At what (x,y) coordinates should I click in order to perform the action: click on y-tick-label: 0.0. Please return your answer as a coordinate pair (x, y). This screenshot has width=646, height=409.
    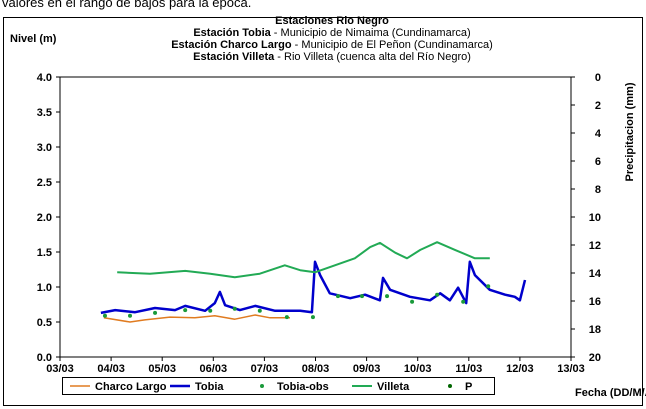
    Looking at the image, I should click on (44, 358).